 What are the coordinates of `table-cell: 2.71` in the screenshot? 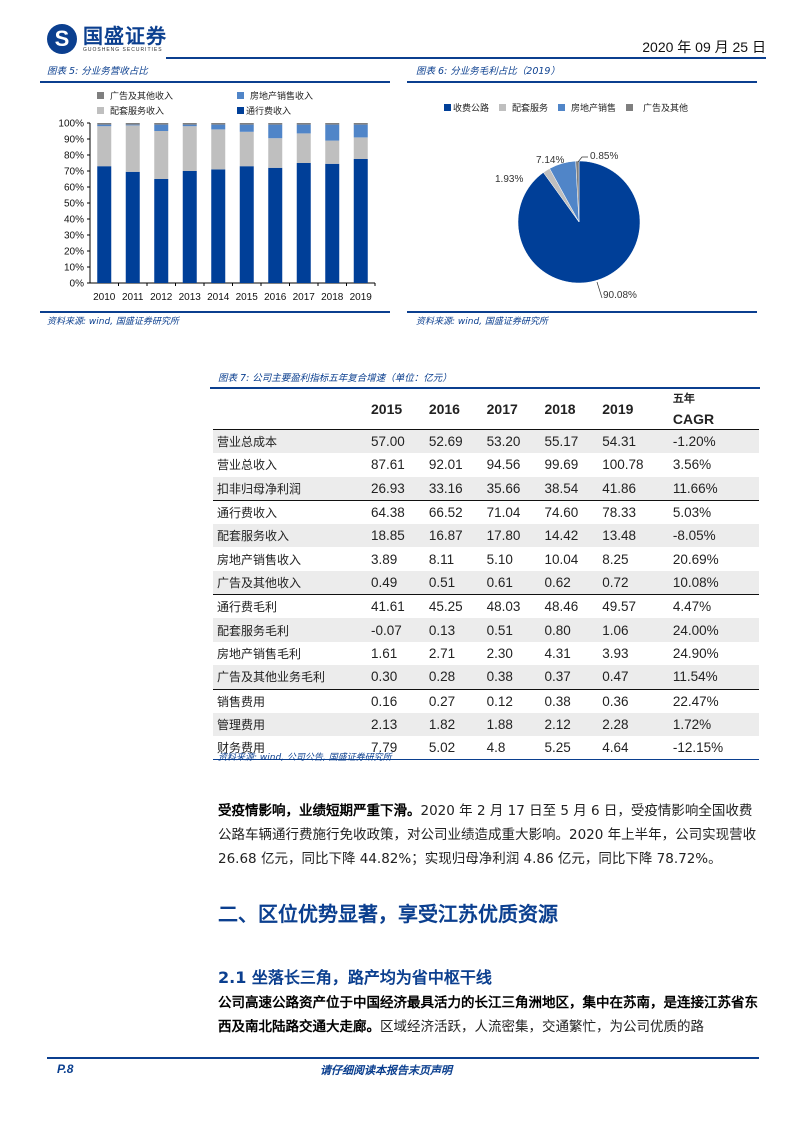 It's located at (442, 654).